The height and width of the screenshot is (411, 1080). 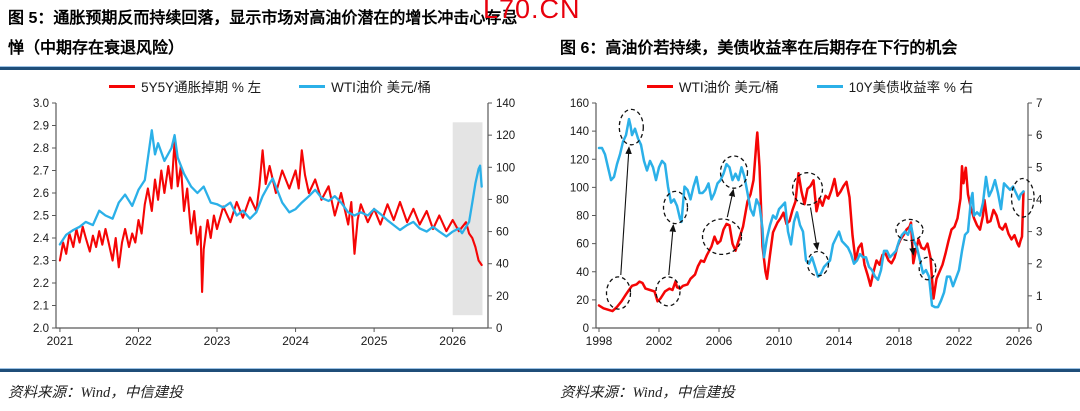 What do you see at coordinates (41, 172) in the screenshot?
I see `svg-text: 2.7` at bounding box center [41, 172].